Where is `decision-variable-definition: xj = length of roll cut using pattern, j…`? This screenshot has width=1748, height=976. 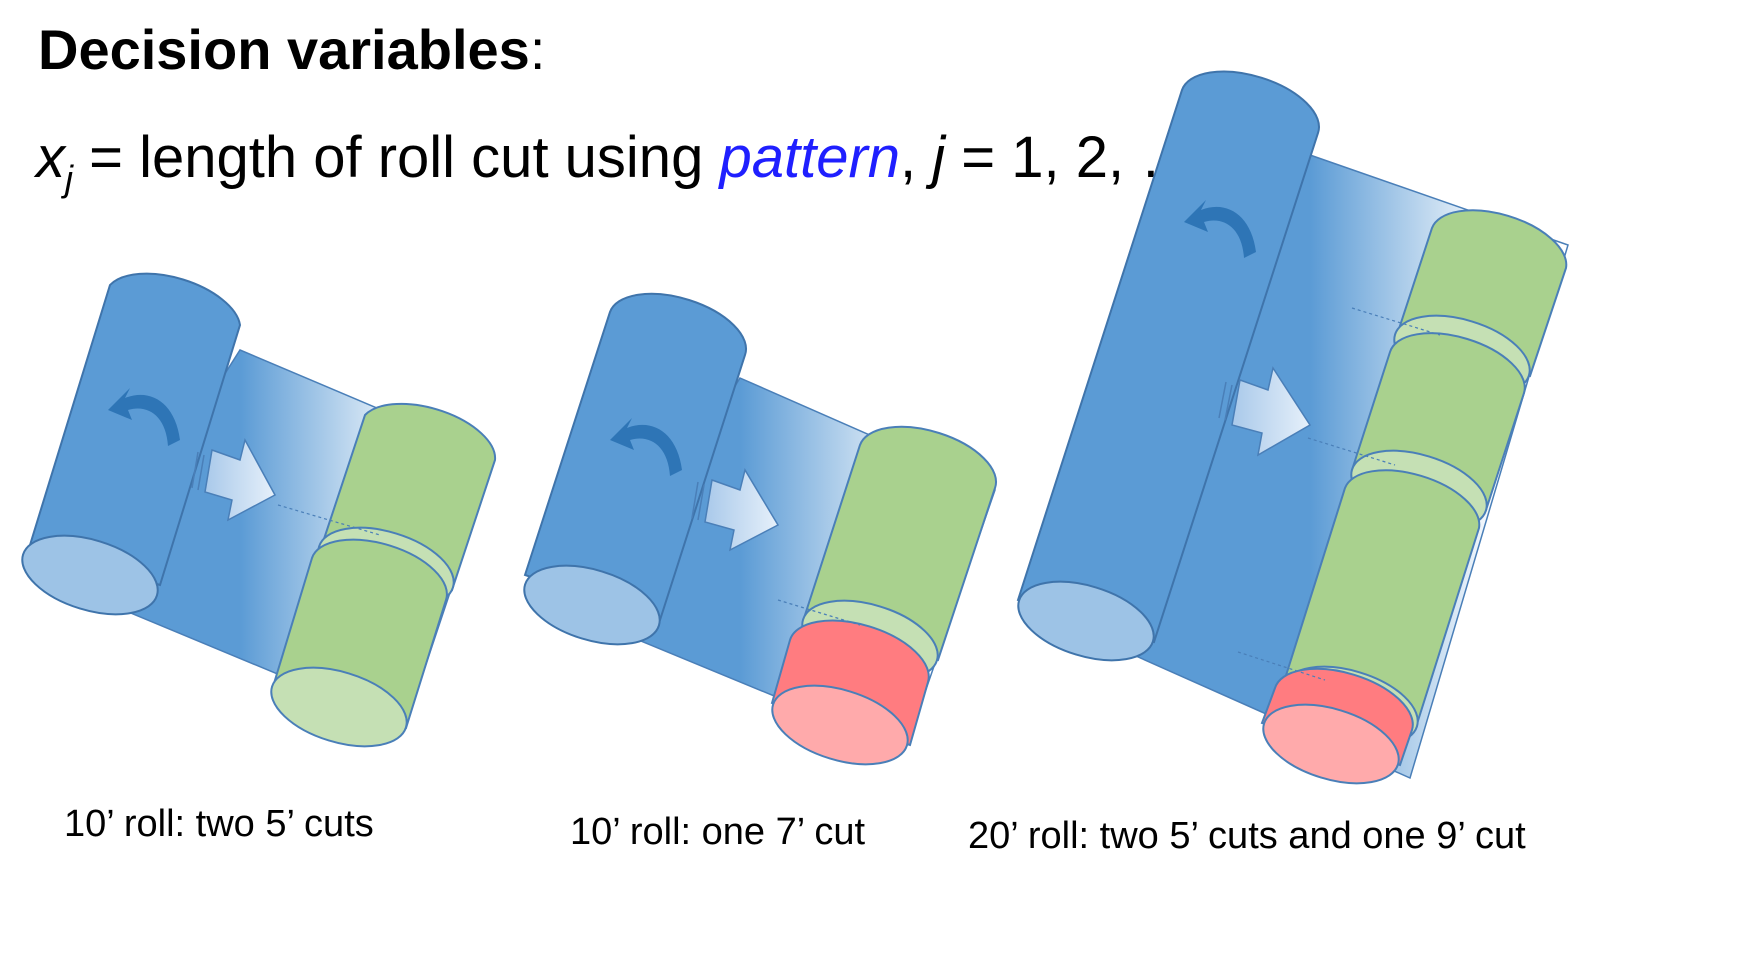
decision-variable-definition: xj = length of roll cut using pattern, j… is located at coordinates (617, 168).